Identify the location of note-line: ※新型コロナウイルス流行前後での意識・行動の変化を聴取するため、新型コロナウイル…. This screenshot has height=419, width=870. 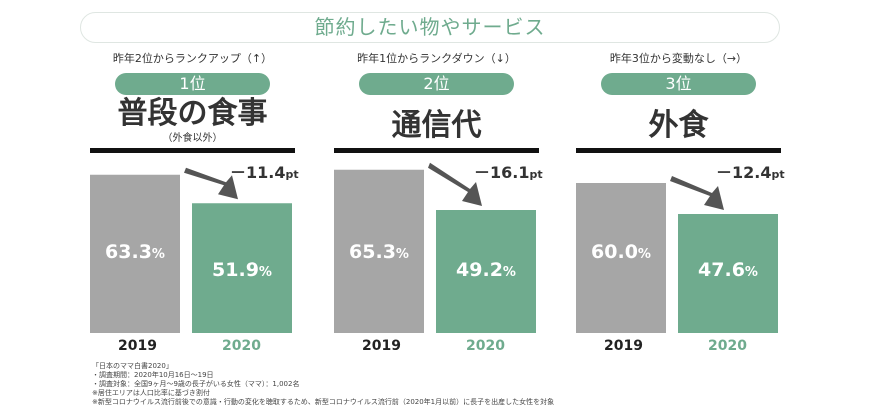
(323, 402).